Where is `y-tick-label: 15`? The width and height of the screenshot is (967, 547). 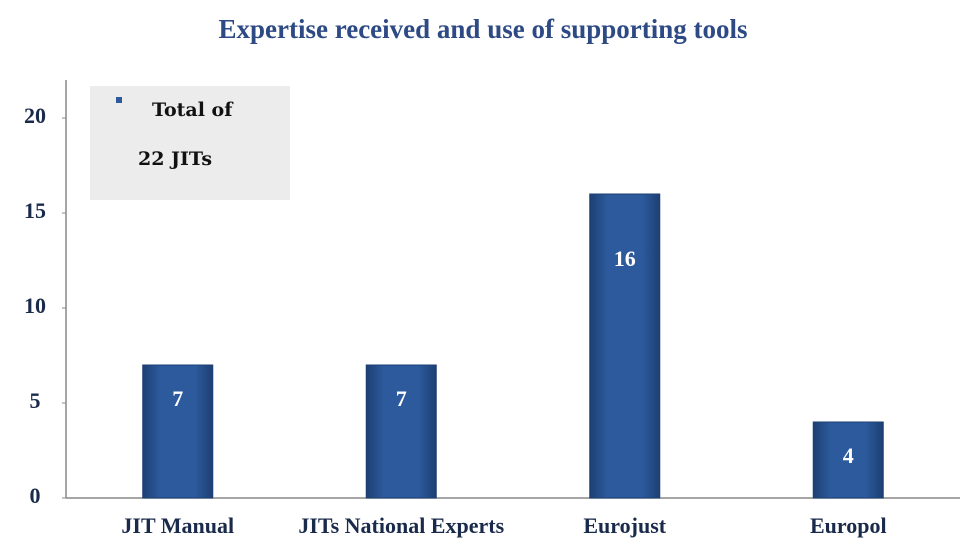
y-tick-label: 15 is located at coordinates (35, 210).